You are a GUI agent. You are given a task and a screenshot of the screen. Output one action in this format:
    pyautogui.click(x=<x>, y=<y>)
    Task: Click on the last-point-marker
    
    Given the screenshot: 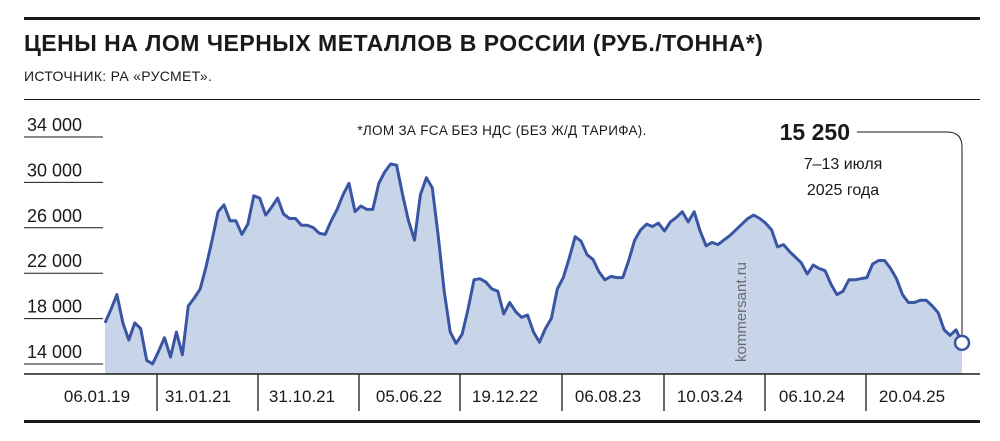 What is the action you would take?
    pyautogui.click(x=962, y=343)
    